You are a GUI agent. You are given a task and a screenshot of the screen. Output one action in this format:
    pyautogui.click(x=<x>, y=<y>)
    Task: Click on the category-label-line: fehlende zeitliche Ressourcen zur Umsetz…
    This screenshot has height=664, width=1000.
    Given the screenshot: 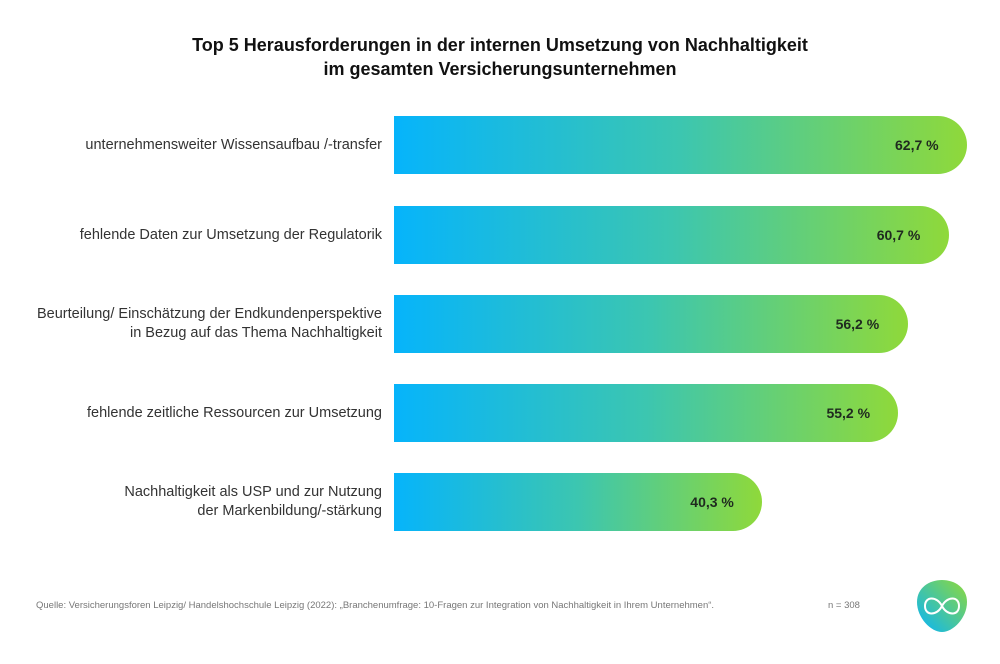 What is the action you would take?
    pyautogui.click(x=234, y=412)
    